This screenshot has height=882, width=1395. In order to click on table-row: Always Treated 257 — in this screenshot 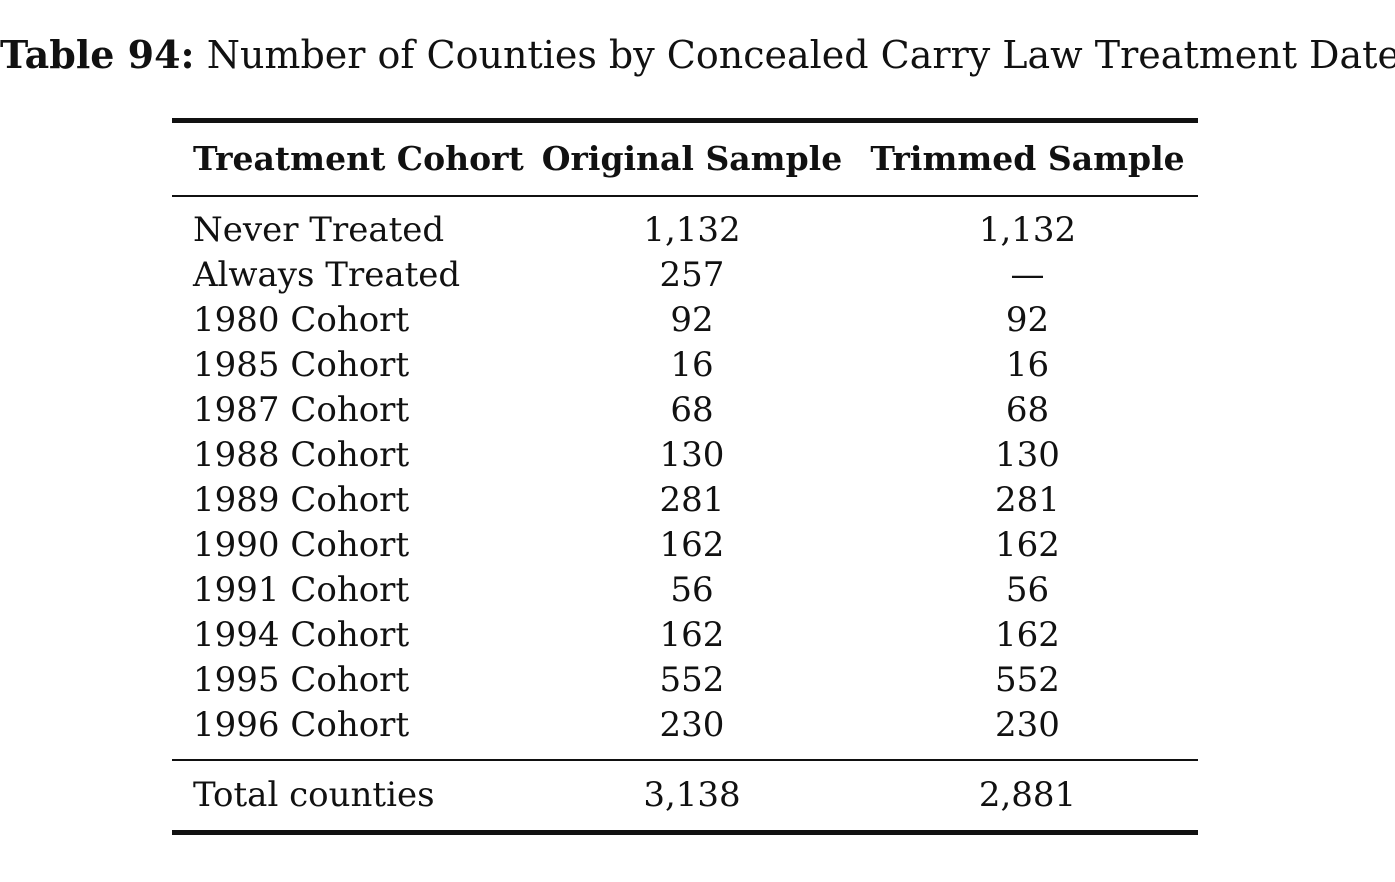, I will do `click(685, 275)`.